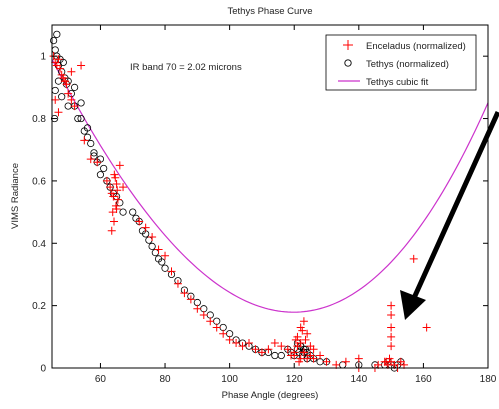 This screenshot has height=409, width=499. Describe the element at coordinates (423, 379) in the screenshot. I see `x-tick-label: 160` at that location.